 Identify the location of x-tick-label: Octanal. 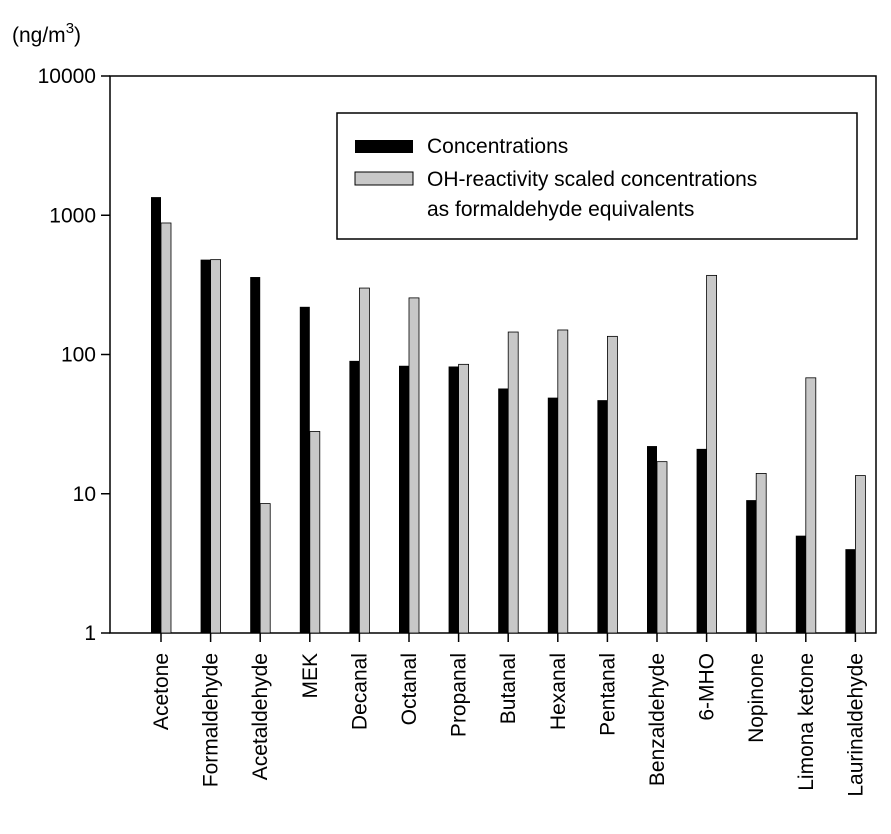
(409, 689).